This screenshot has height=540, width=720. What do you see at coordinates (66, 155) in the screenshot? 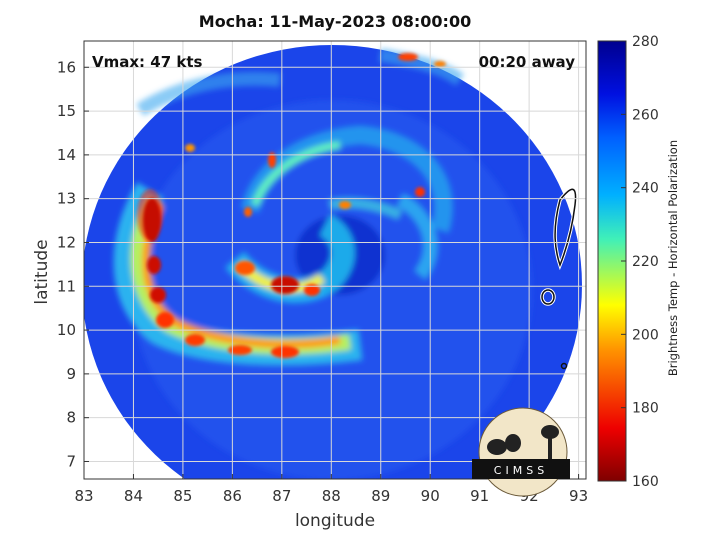
I see `y-tick-label: 14` at bounding box center [66, 155].